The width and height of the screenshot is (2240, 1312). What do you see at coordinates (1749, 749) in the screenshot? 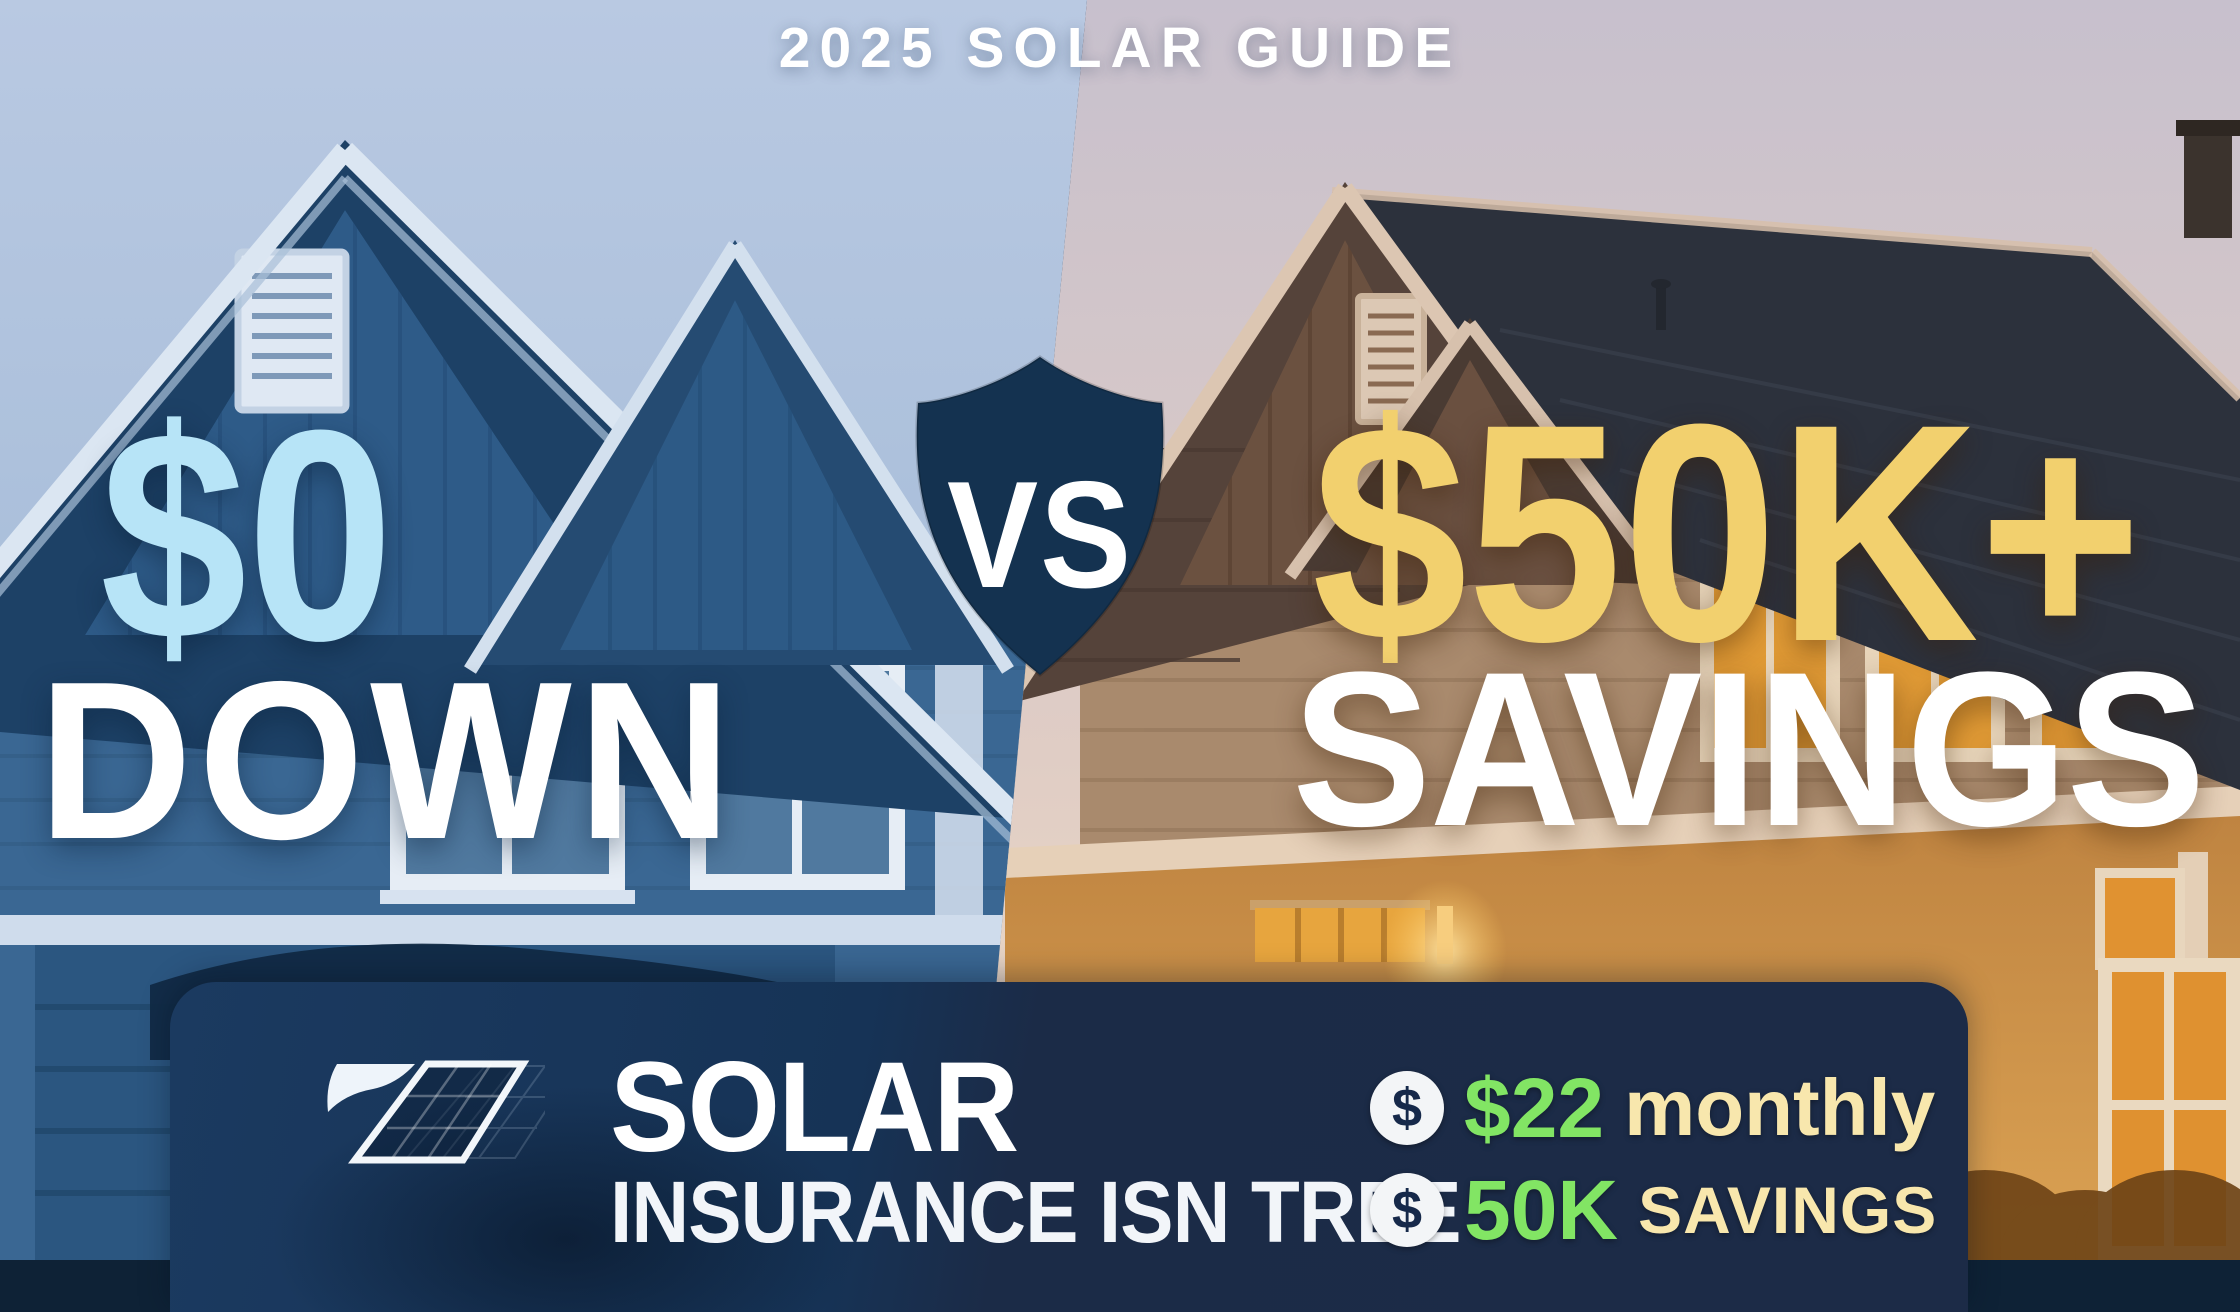
I see `right-label: SAVINGS` at bounding box center [1749, 749].